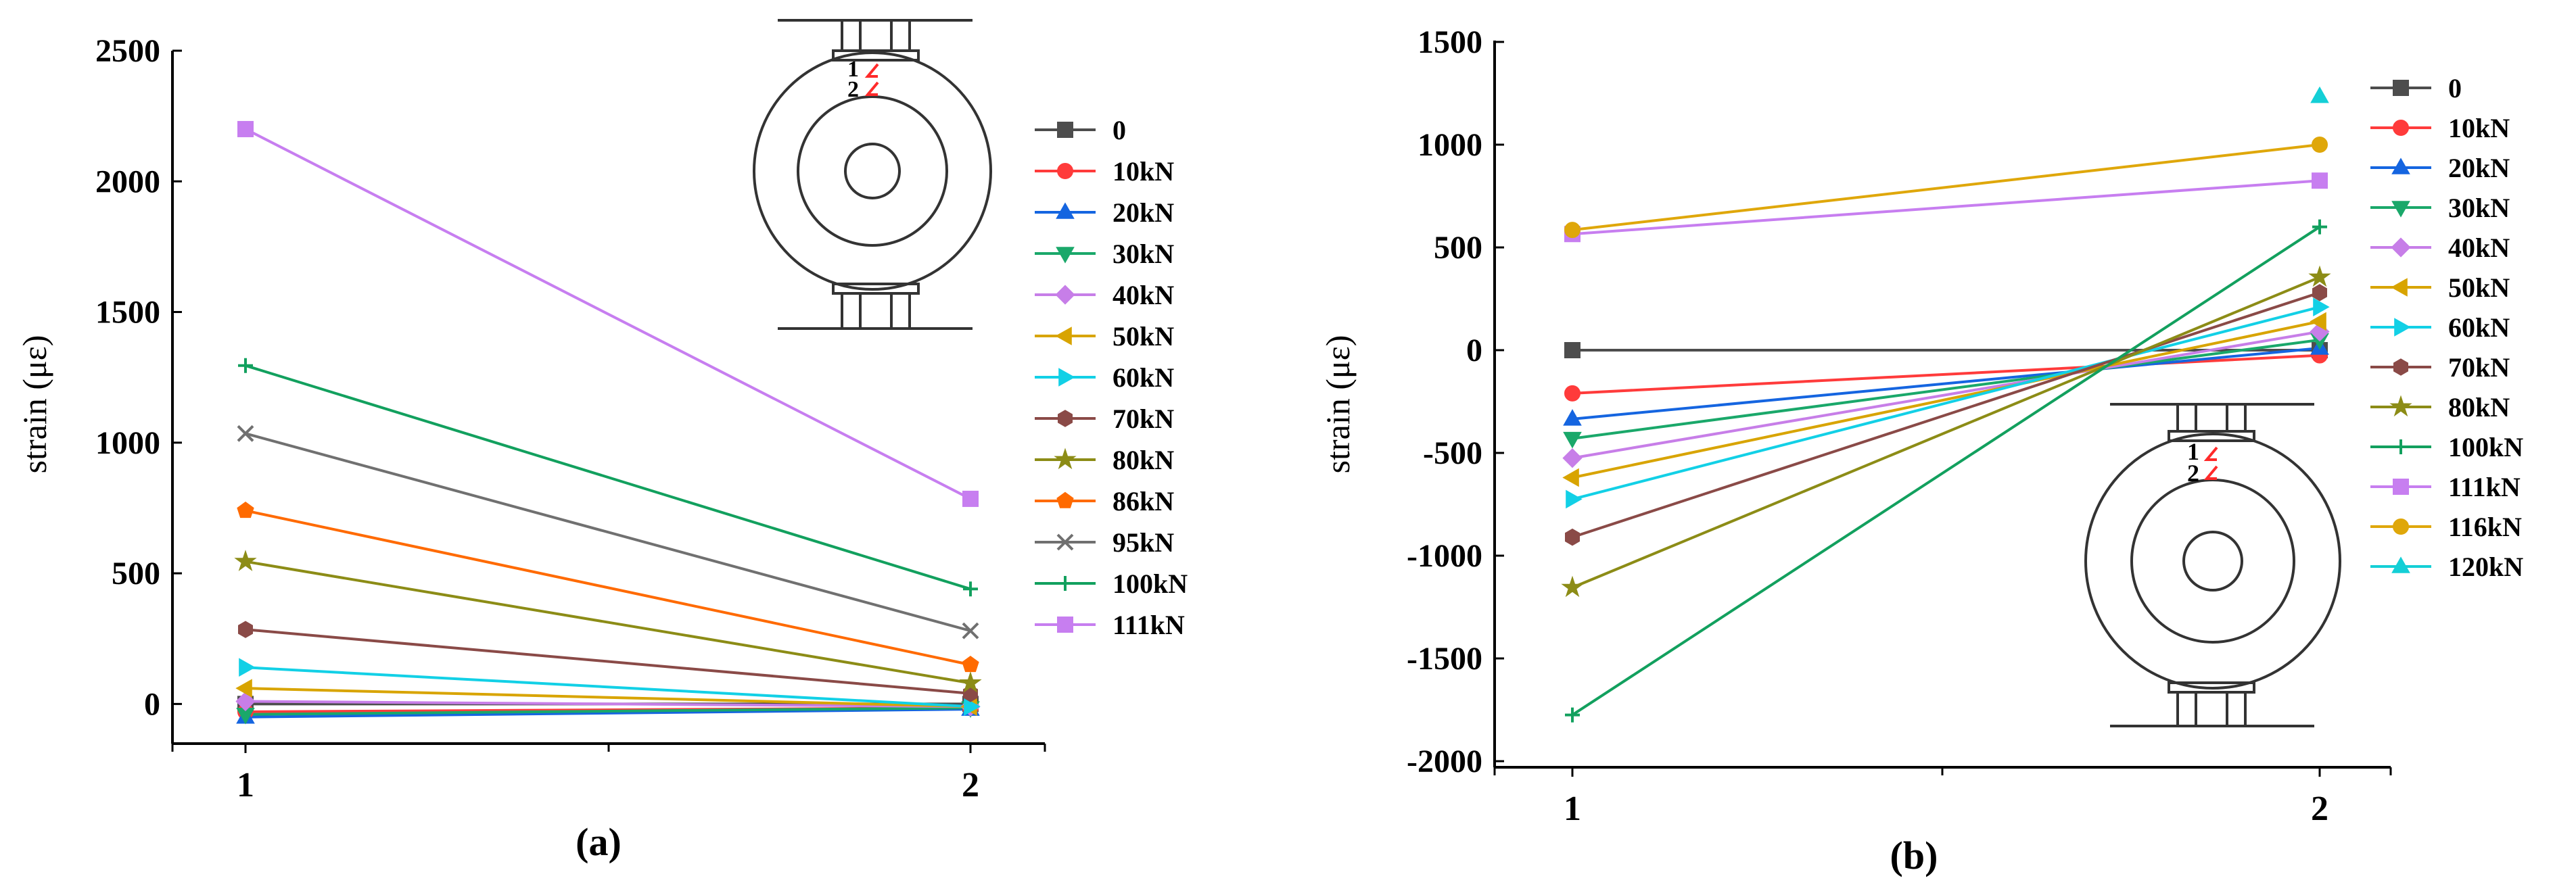  Describe the element at coordinates (2400, 447) in the screenshot. I see `legend-marker-100kn` at that location.